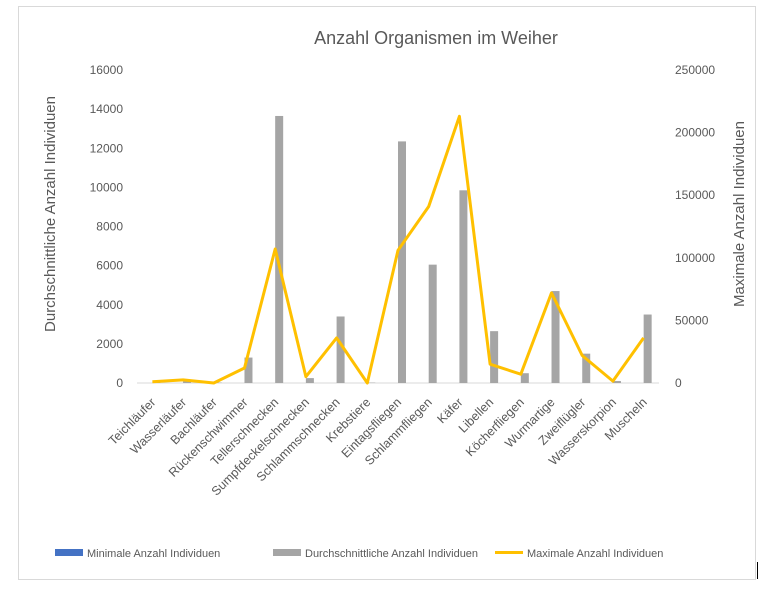  What do you see at coordinates (109, 266) in the screenshot?
I see `y-tick-label: 6000` at bounding box center [109, 266].